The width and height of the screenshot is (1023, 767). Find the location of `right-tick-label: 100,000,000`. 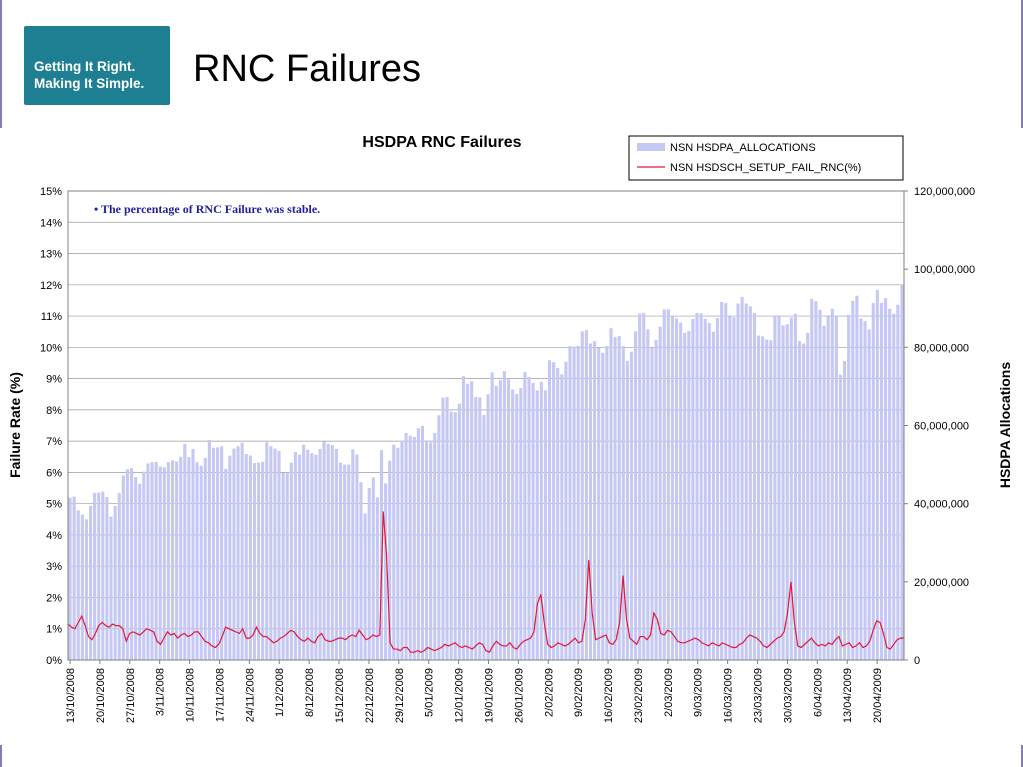

right-tick-label: 100,000,000 is located at coordinates (944, 270).